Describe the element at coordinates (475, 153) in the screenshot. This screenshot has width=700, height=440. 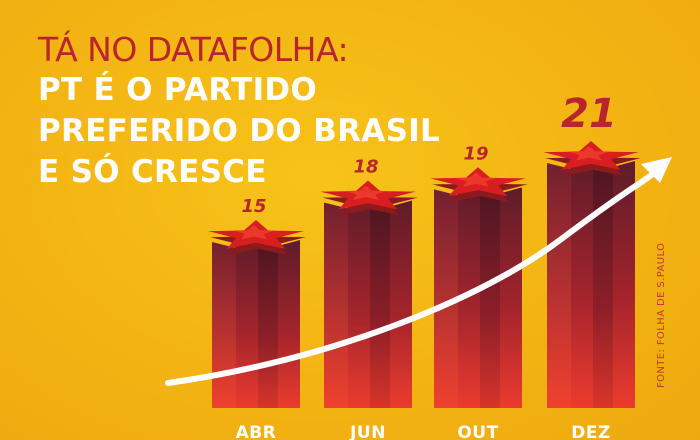
I see `value-label-out: 19` at that location.